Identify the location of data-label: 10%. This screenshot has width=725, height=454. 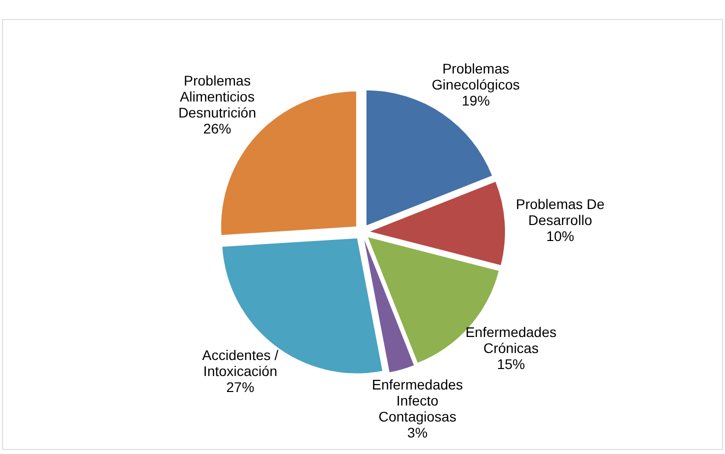
(560, 236).